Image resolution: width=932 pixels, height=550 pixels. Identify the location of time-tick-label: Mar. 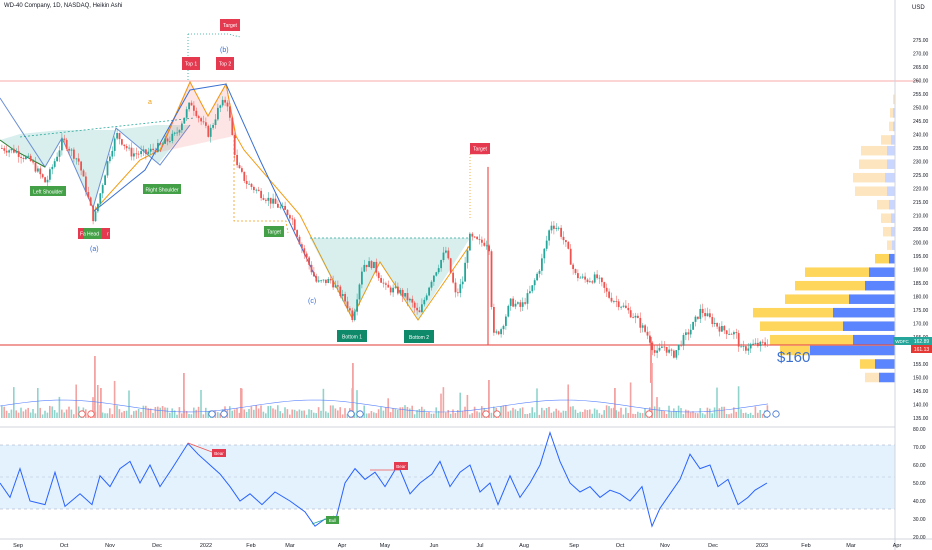
(851, 546).